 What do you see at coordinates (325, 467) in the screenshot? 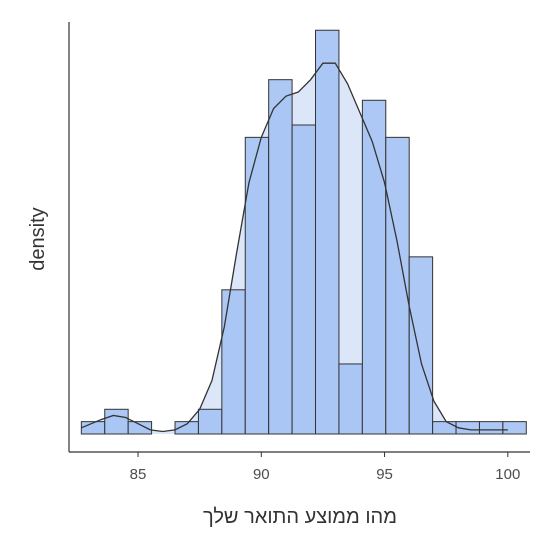
I see `x-axis-ticks: 85 90 95 100` at bounding box center [325, 467].